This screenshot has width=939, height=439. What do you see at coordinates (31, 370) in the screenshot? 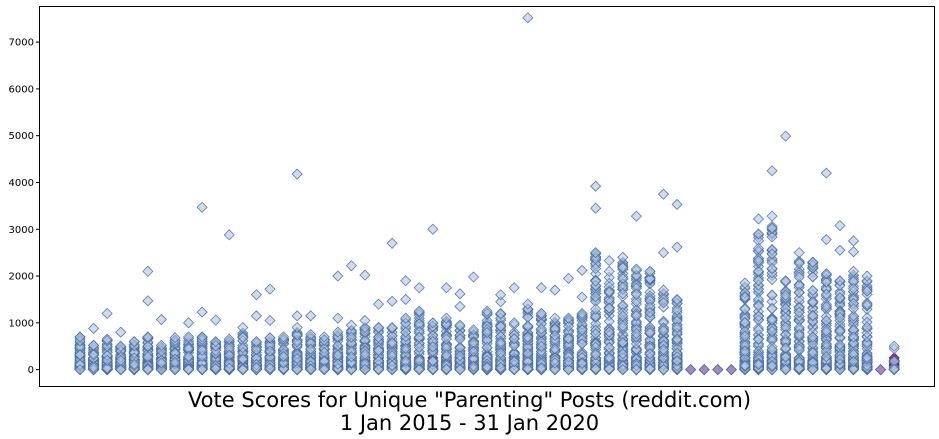
I see `y-tick-label: 0` at bounding box center [31, 370].